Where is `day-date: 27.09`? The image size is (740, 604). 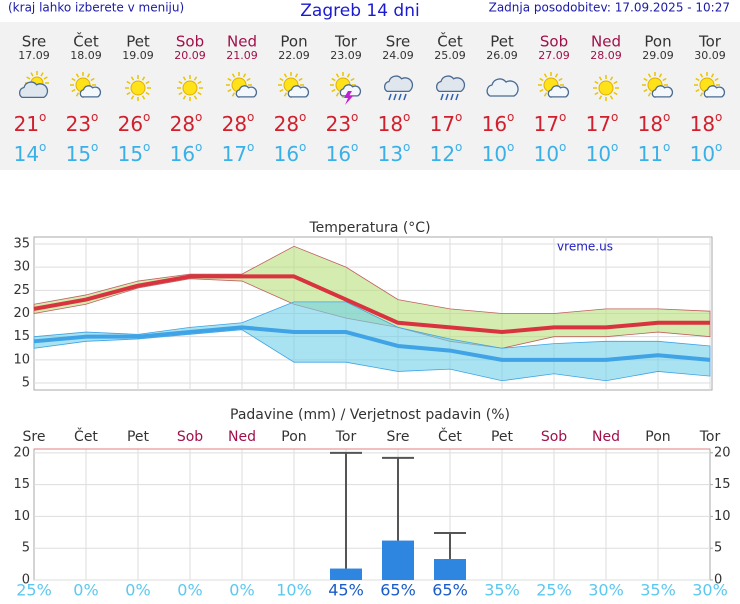
day-date: 27.09 is located at coordinates (554, 55).